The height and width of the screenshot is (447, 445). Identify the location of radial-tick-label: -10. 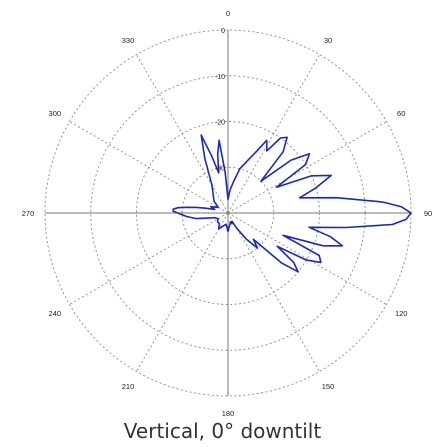
(220, 77).